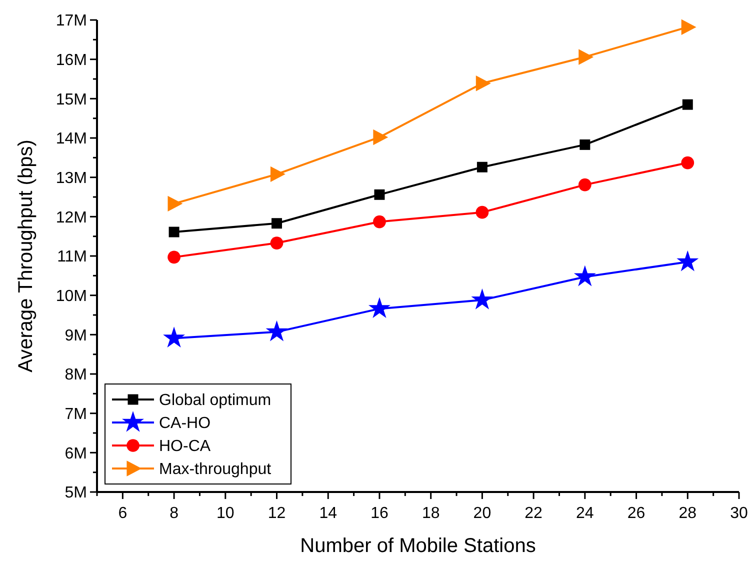 This screenshot has height=566, width=749. Describe the element at coordinates (71, 178) in the screenshot. I see `y-tick-label: 13M` at that location.